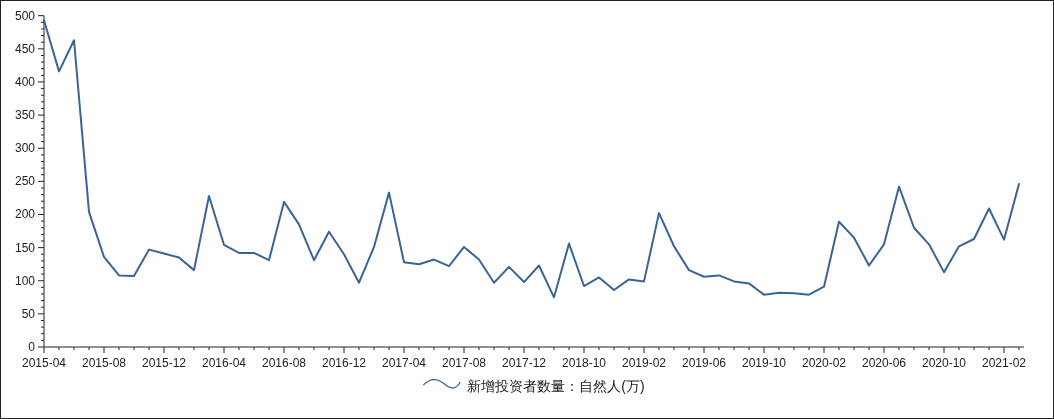 The width and height of the screenshot is (1054, 419). I want to click on x-tick-label: 2019-02, so click(644, 363).